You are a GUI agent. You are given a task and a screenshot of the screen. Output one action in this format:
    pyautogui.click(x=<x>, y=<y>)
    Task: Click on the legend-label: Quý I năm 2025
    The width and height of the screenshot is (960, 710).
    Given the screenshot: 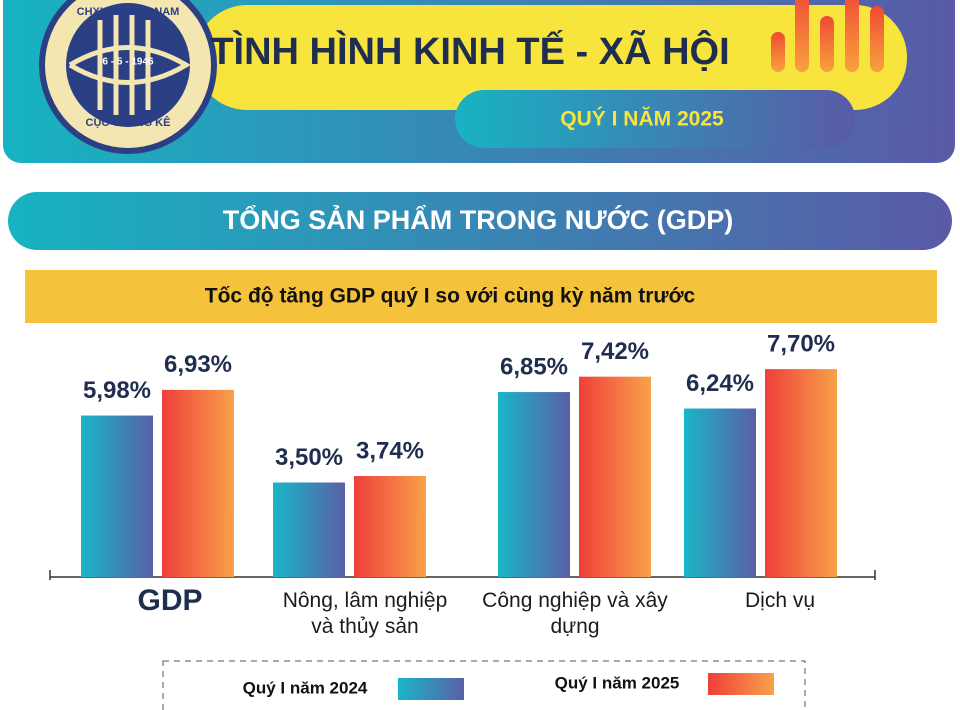 What is the action you would take?
    pyautogui.click(x=617, y=682)
    